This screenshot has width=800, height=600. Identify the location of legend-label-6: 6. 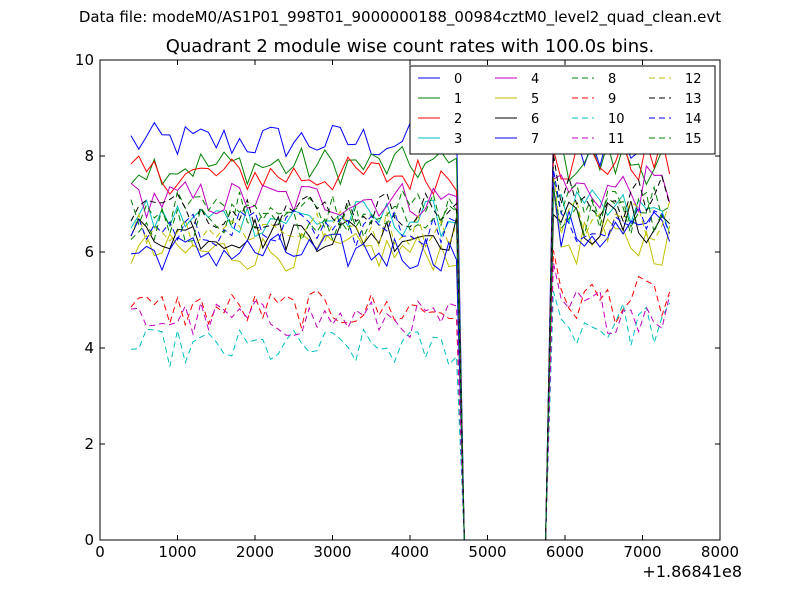
(535, 119).